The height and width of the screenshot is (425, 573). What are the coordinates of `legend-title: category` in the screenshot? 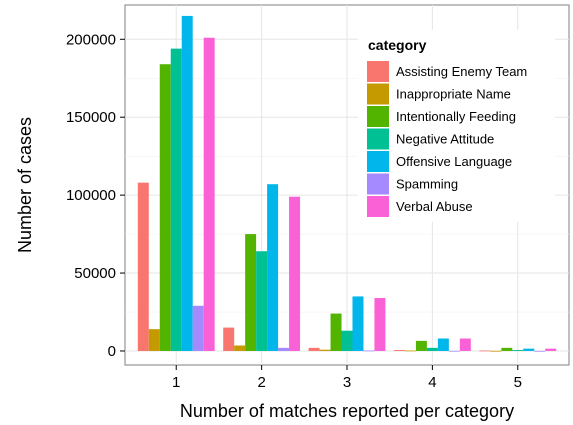 It's located at (397, 45).